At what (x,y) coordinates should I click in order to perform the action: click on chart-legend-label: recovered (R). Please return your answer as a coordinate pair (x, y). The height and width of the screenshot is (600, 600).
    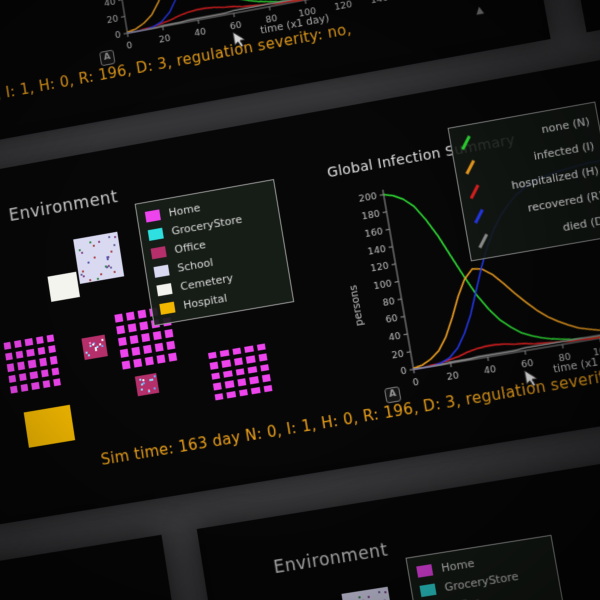
    Looking at the image, I should click on (563, 201).